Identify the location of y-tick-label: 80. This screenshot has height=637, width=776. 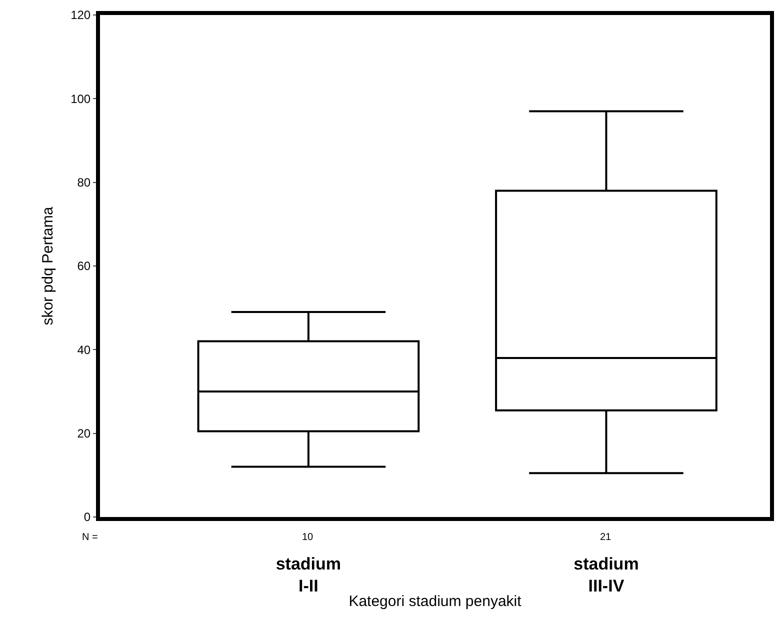
(84, 183).